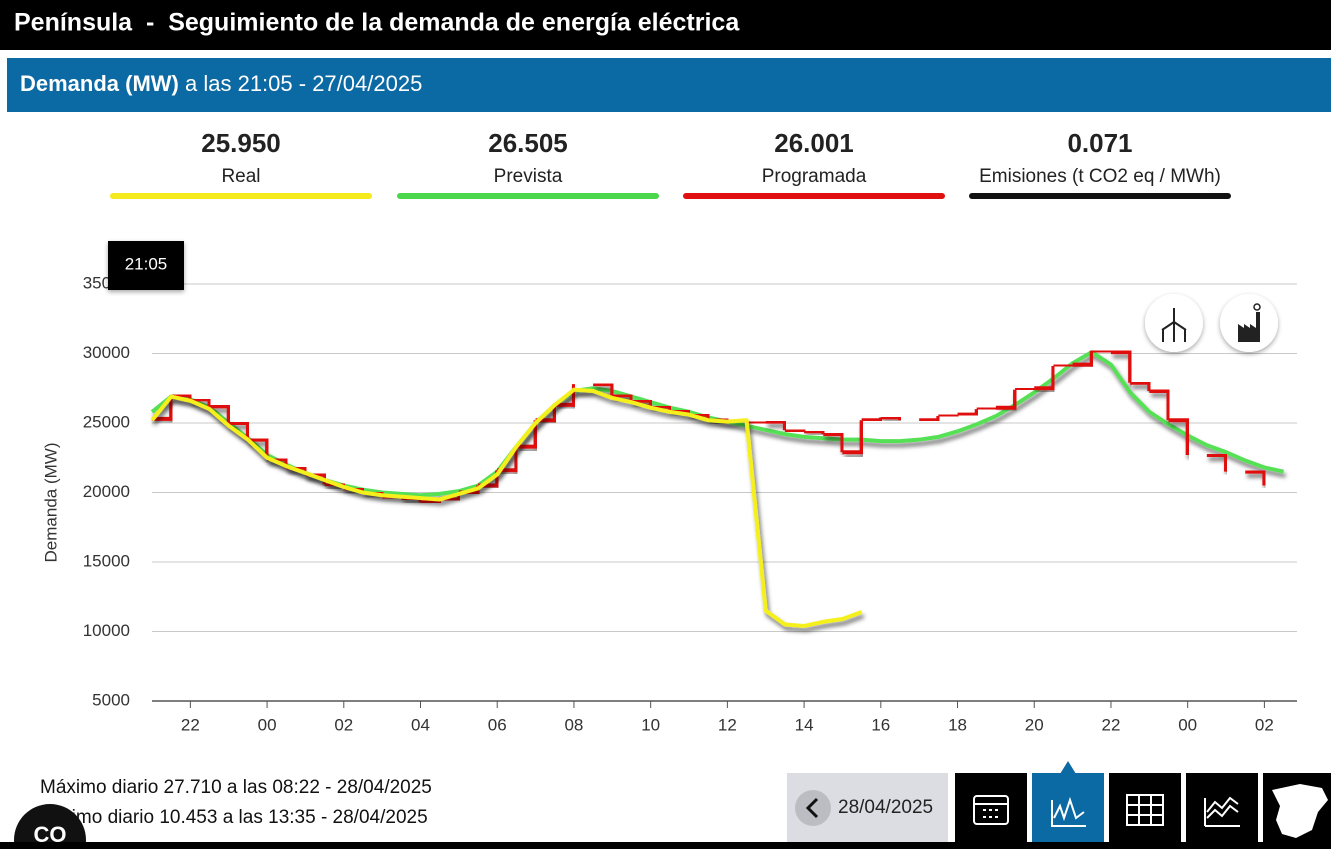  I want to click on indicator-label: Real, so click(240, 176).